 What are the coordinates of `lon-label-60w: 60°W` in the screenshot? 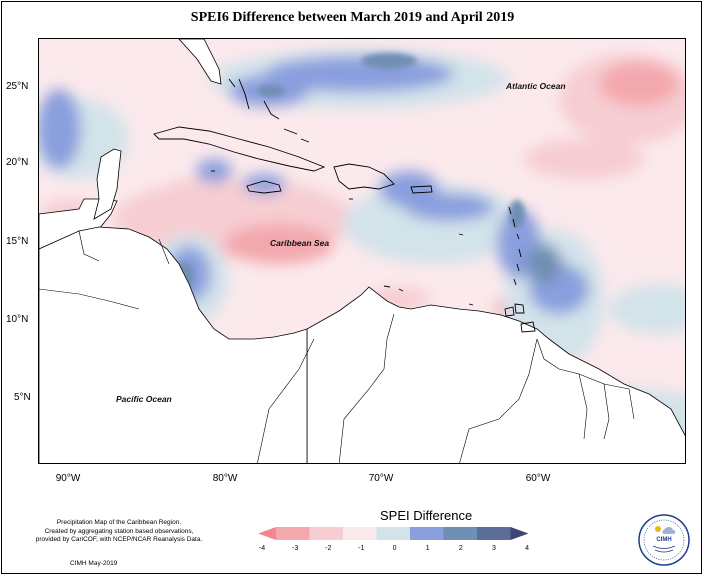 It's located at (538, 478).